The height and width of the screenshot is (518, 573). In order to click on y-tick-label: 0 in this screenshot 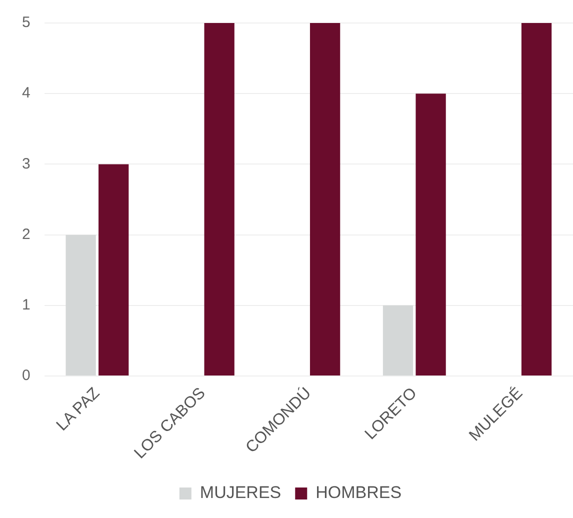, I will do `click(26, 375)`.